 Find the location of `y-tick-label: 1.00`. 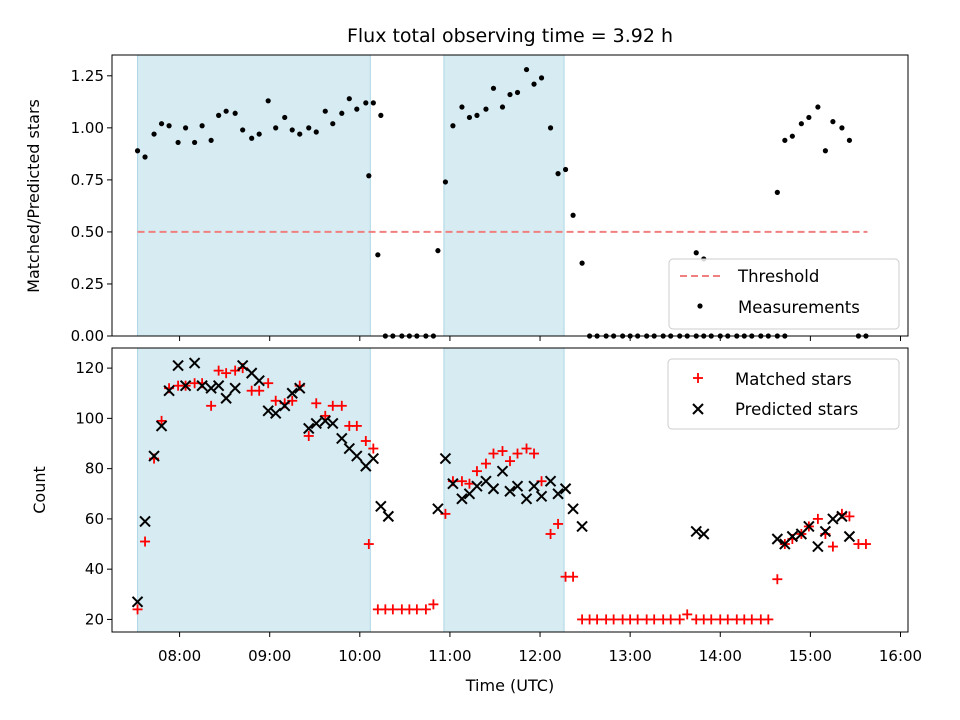

y-tick-label: 1.00 is located at coordinates (87, 128).